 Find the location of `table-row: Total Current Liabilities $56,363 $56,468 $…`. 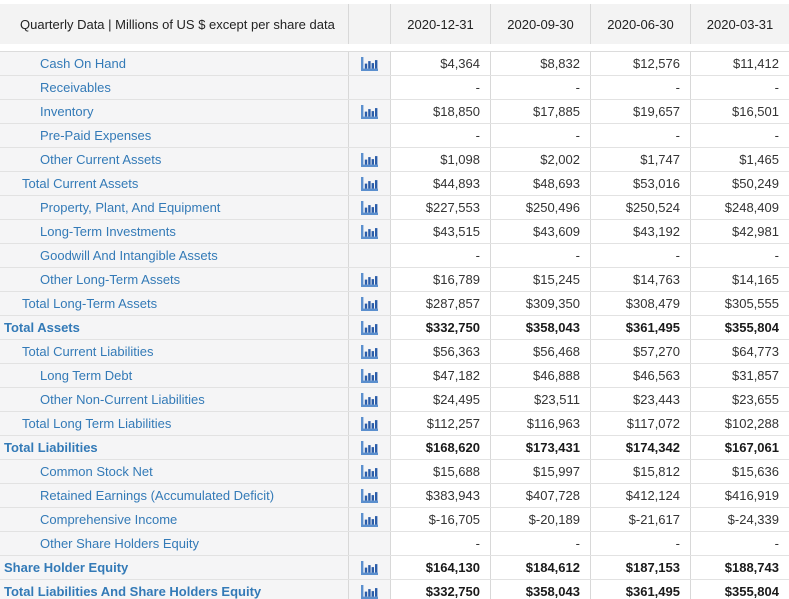

table-row: Total Current Liabilities $56,363 $56,468 $… is located at coordinates (394, 352).